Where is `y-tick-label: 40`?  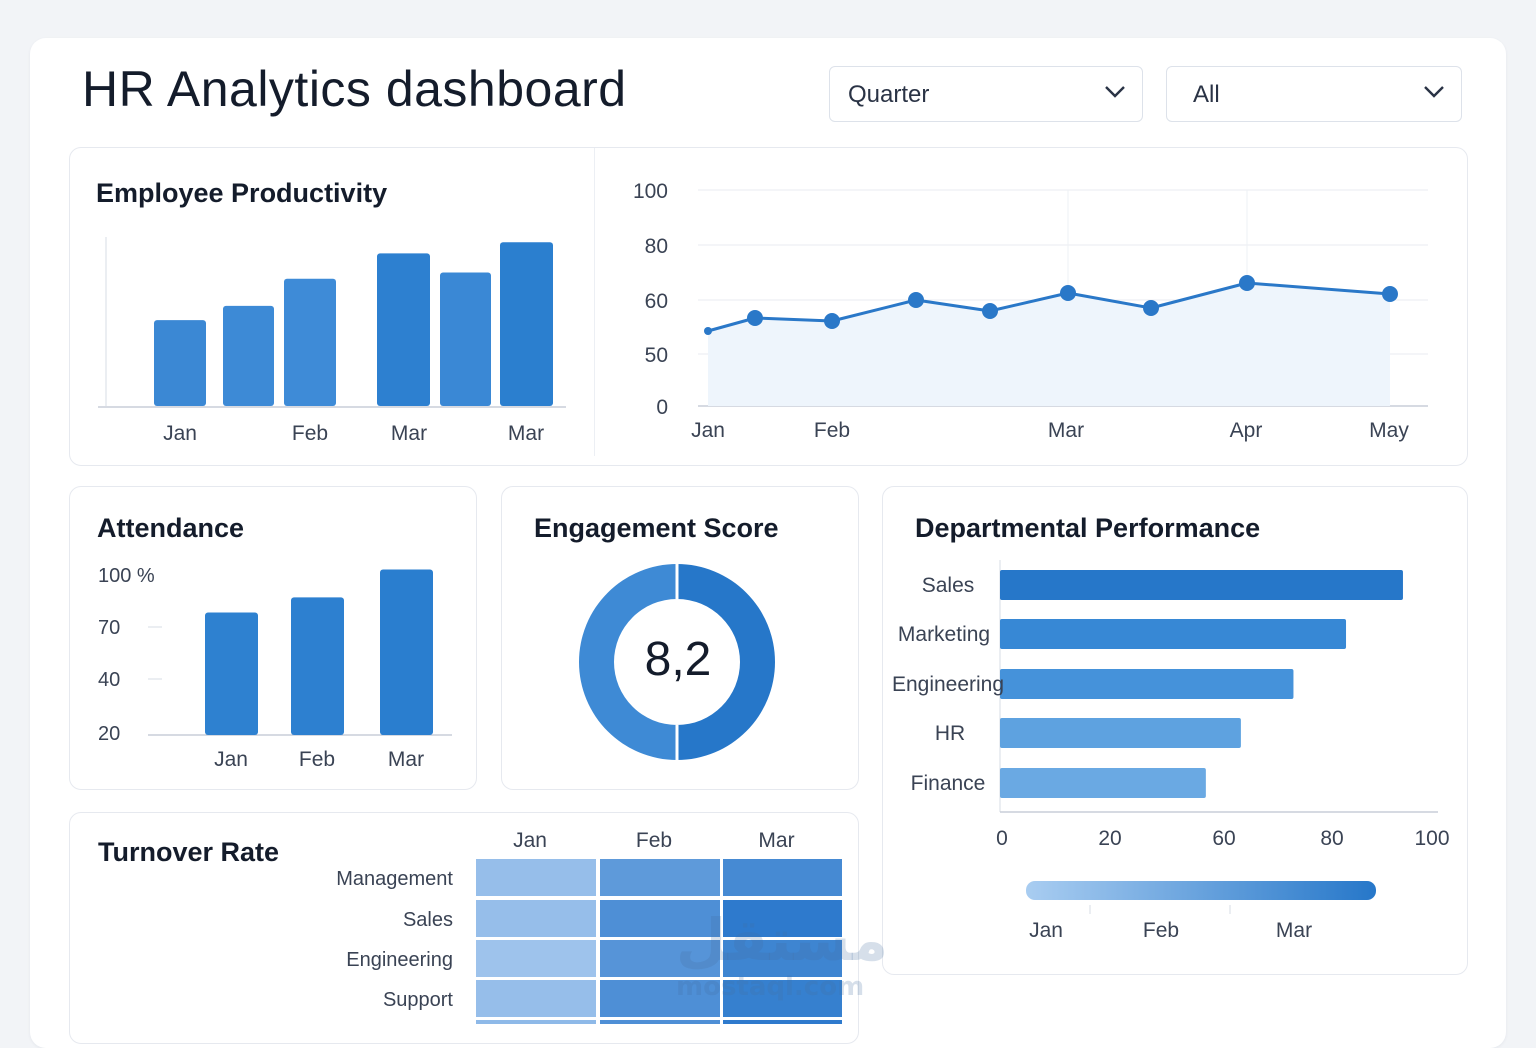
y-tick-label: 40 is located at coordinates (109, 680).